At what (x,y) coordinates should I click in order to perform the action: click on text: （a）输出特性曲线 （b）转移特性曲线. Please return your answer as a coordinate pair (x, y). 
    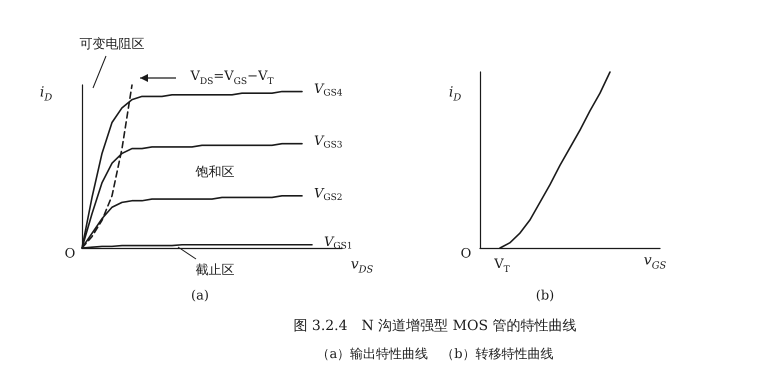
    Looking at the image, I should click on (435, 354).